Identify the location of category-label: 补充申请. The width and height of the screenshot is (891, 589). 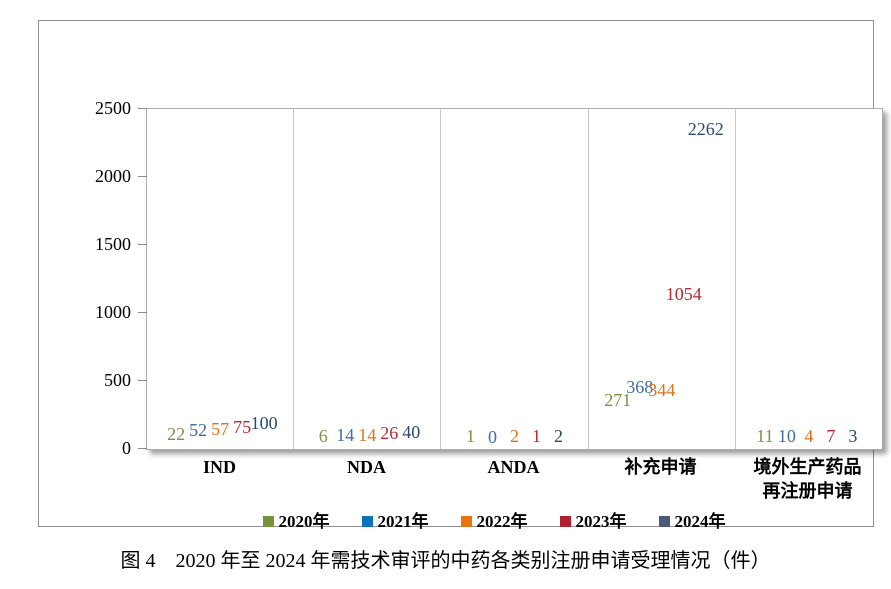
(660, 467).